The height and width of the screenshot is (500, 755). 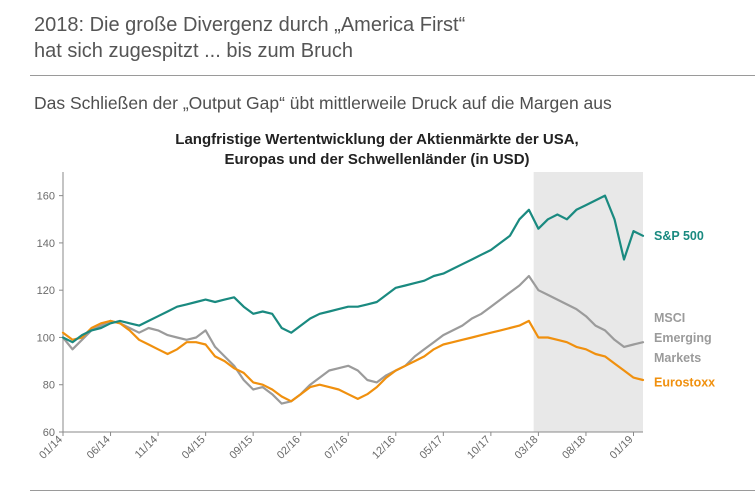 I want to click on x-tick-label: 01/19, so click(x=622, y=448).